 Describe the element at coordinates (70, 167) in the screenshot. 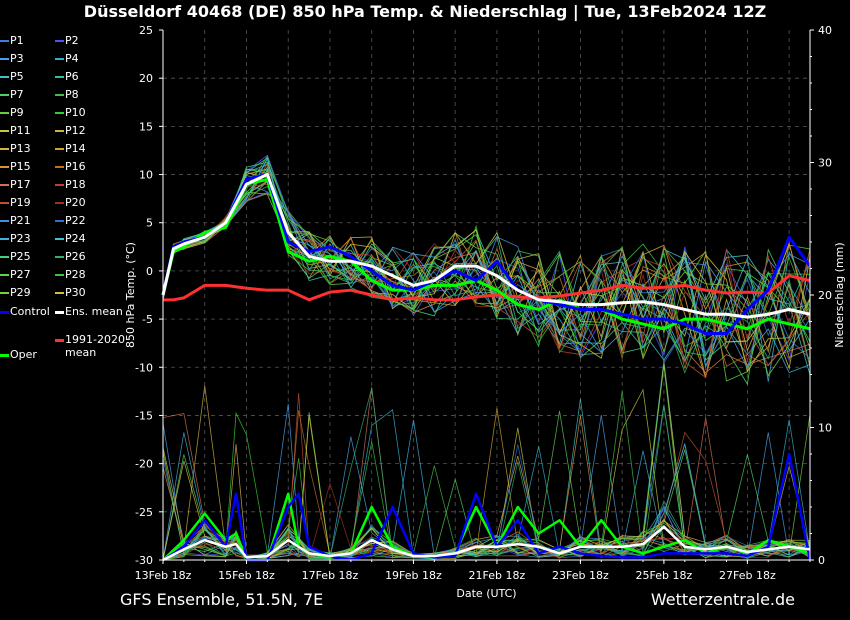

I see `legend-item-p16: P16` at that location.